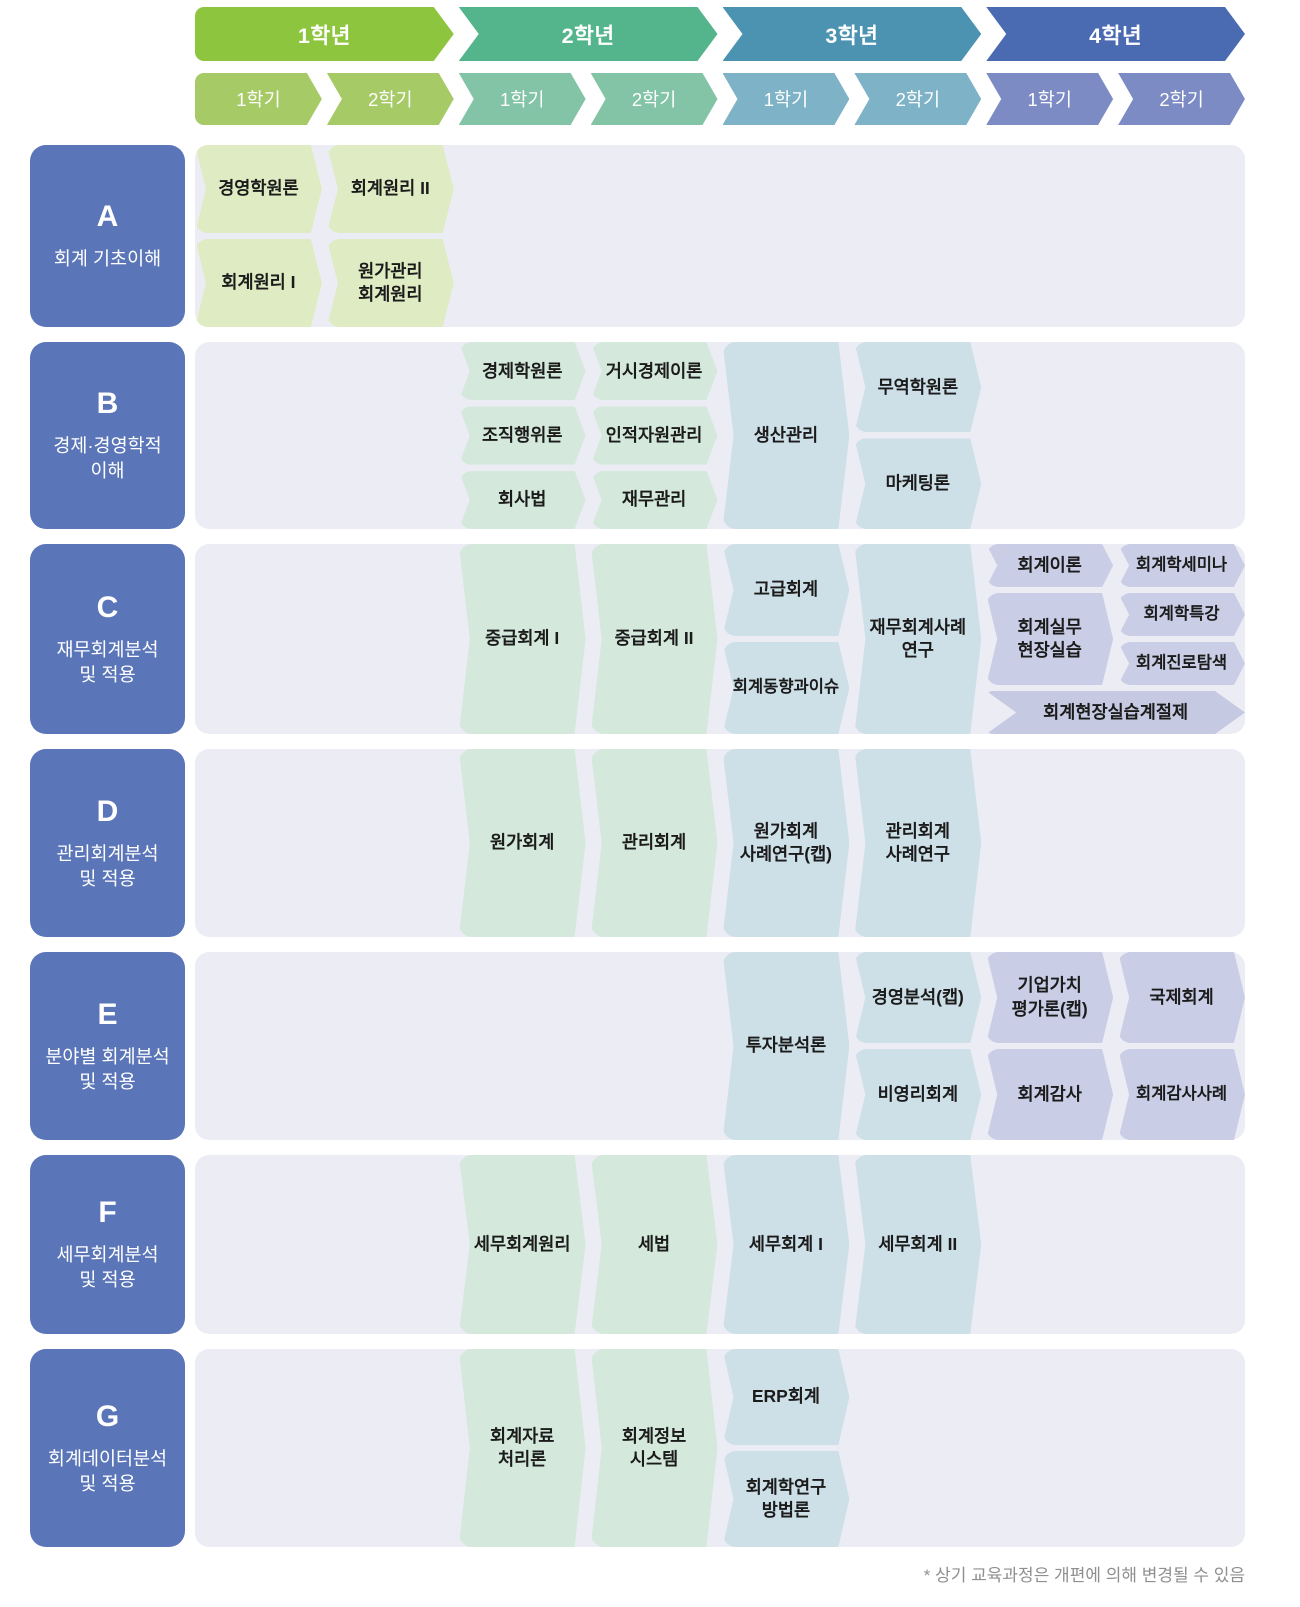  Describe the element at coordinates (1084, 1575) in the screenshot. I see `footnote: * 상기 교육과정은 개편에 의해 변경될 수 있음` at that location.